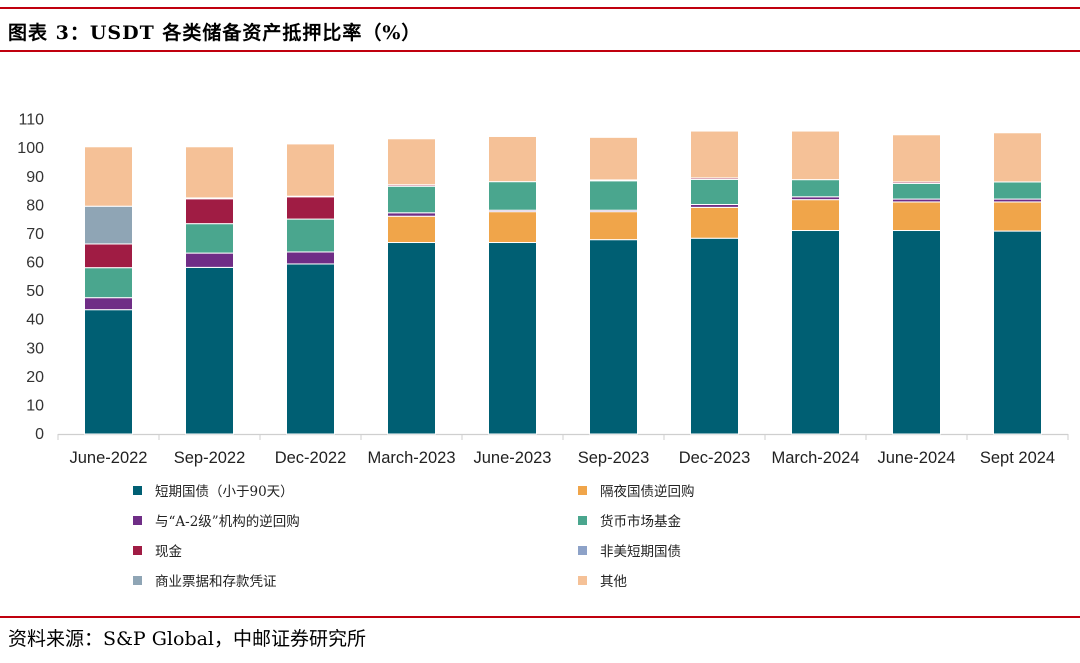 The image size is (1080, 663). What do you see at coordinates (187, 639) in the screenshot?
I see `source-note: 资料来源：S&P Global，中邮证券研究所` at bounding box center [187, 639].